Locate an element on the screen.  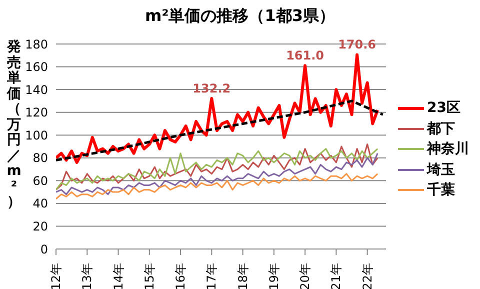
y-tick-label: 120 is located at coordinates (36, 113).